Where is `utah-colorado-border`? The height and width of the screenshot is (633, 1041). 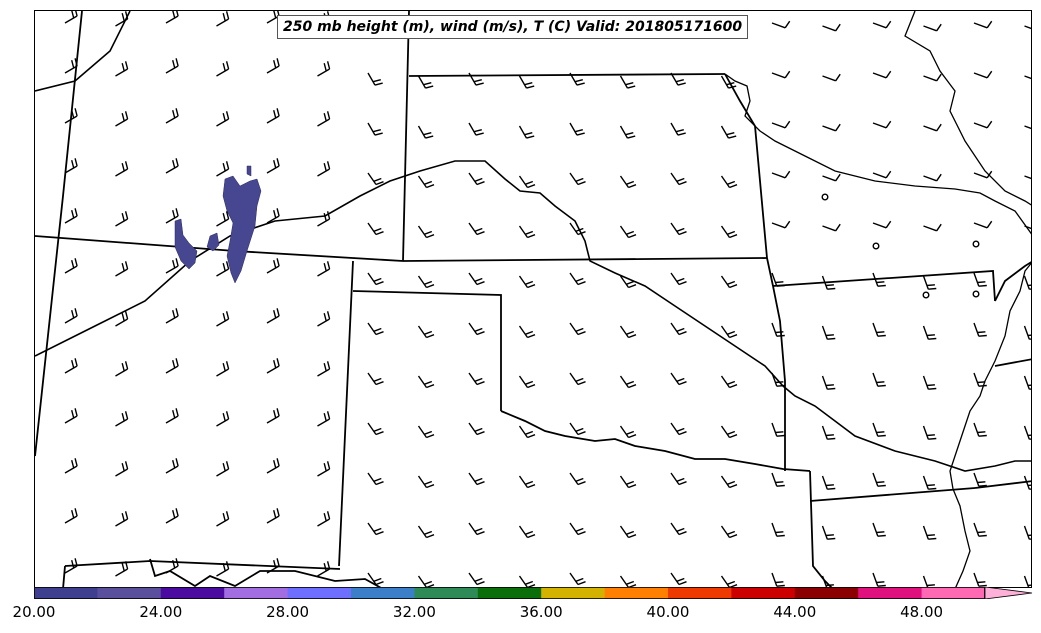
utah-colorado-border is located at coordinates (59, 234).